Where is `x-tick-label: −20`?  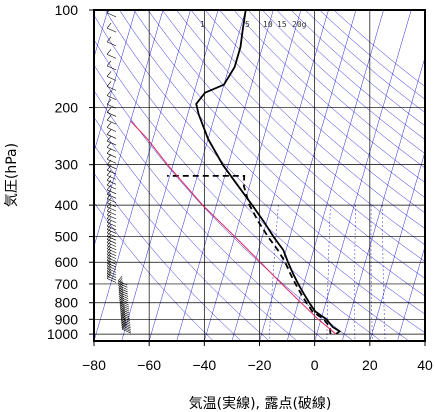 x-tick-label: −20 is located at coordinates (260, 365).